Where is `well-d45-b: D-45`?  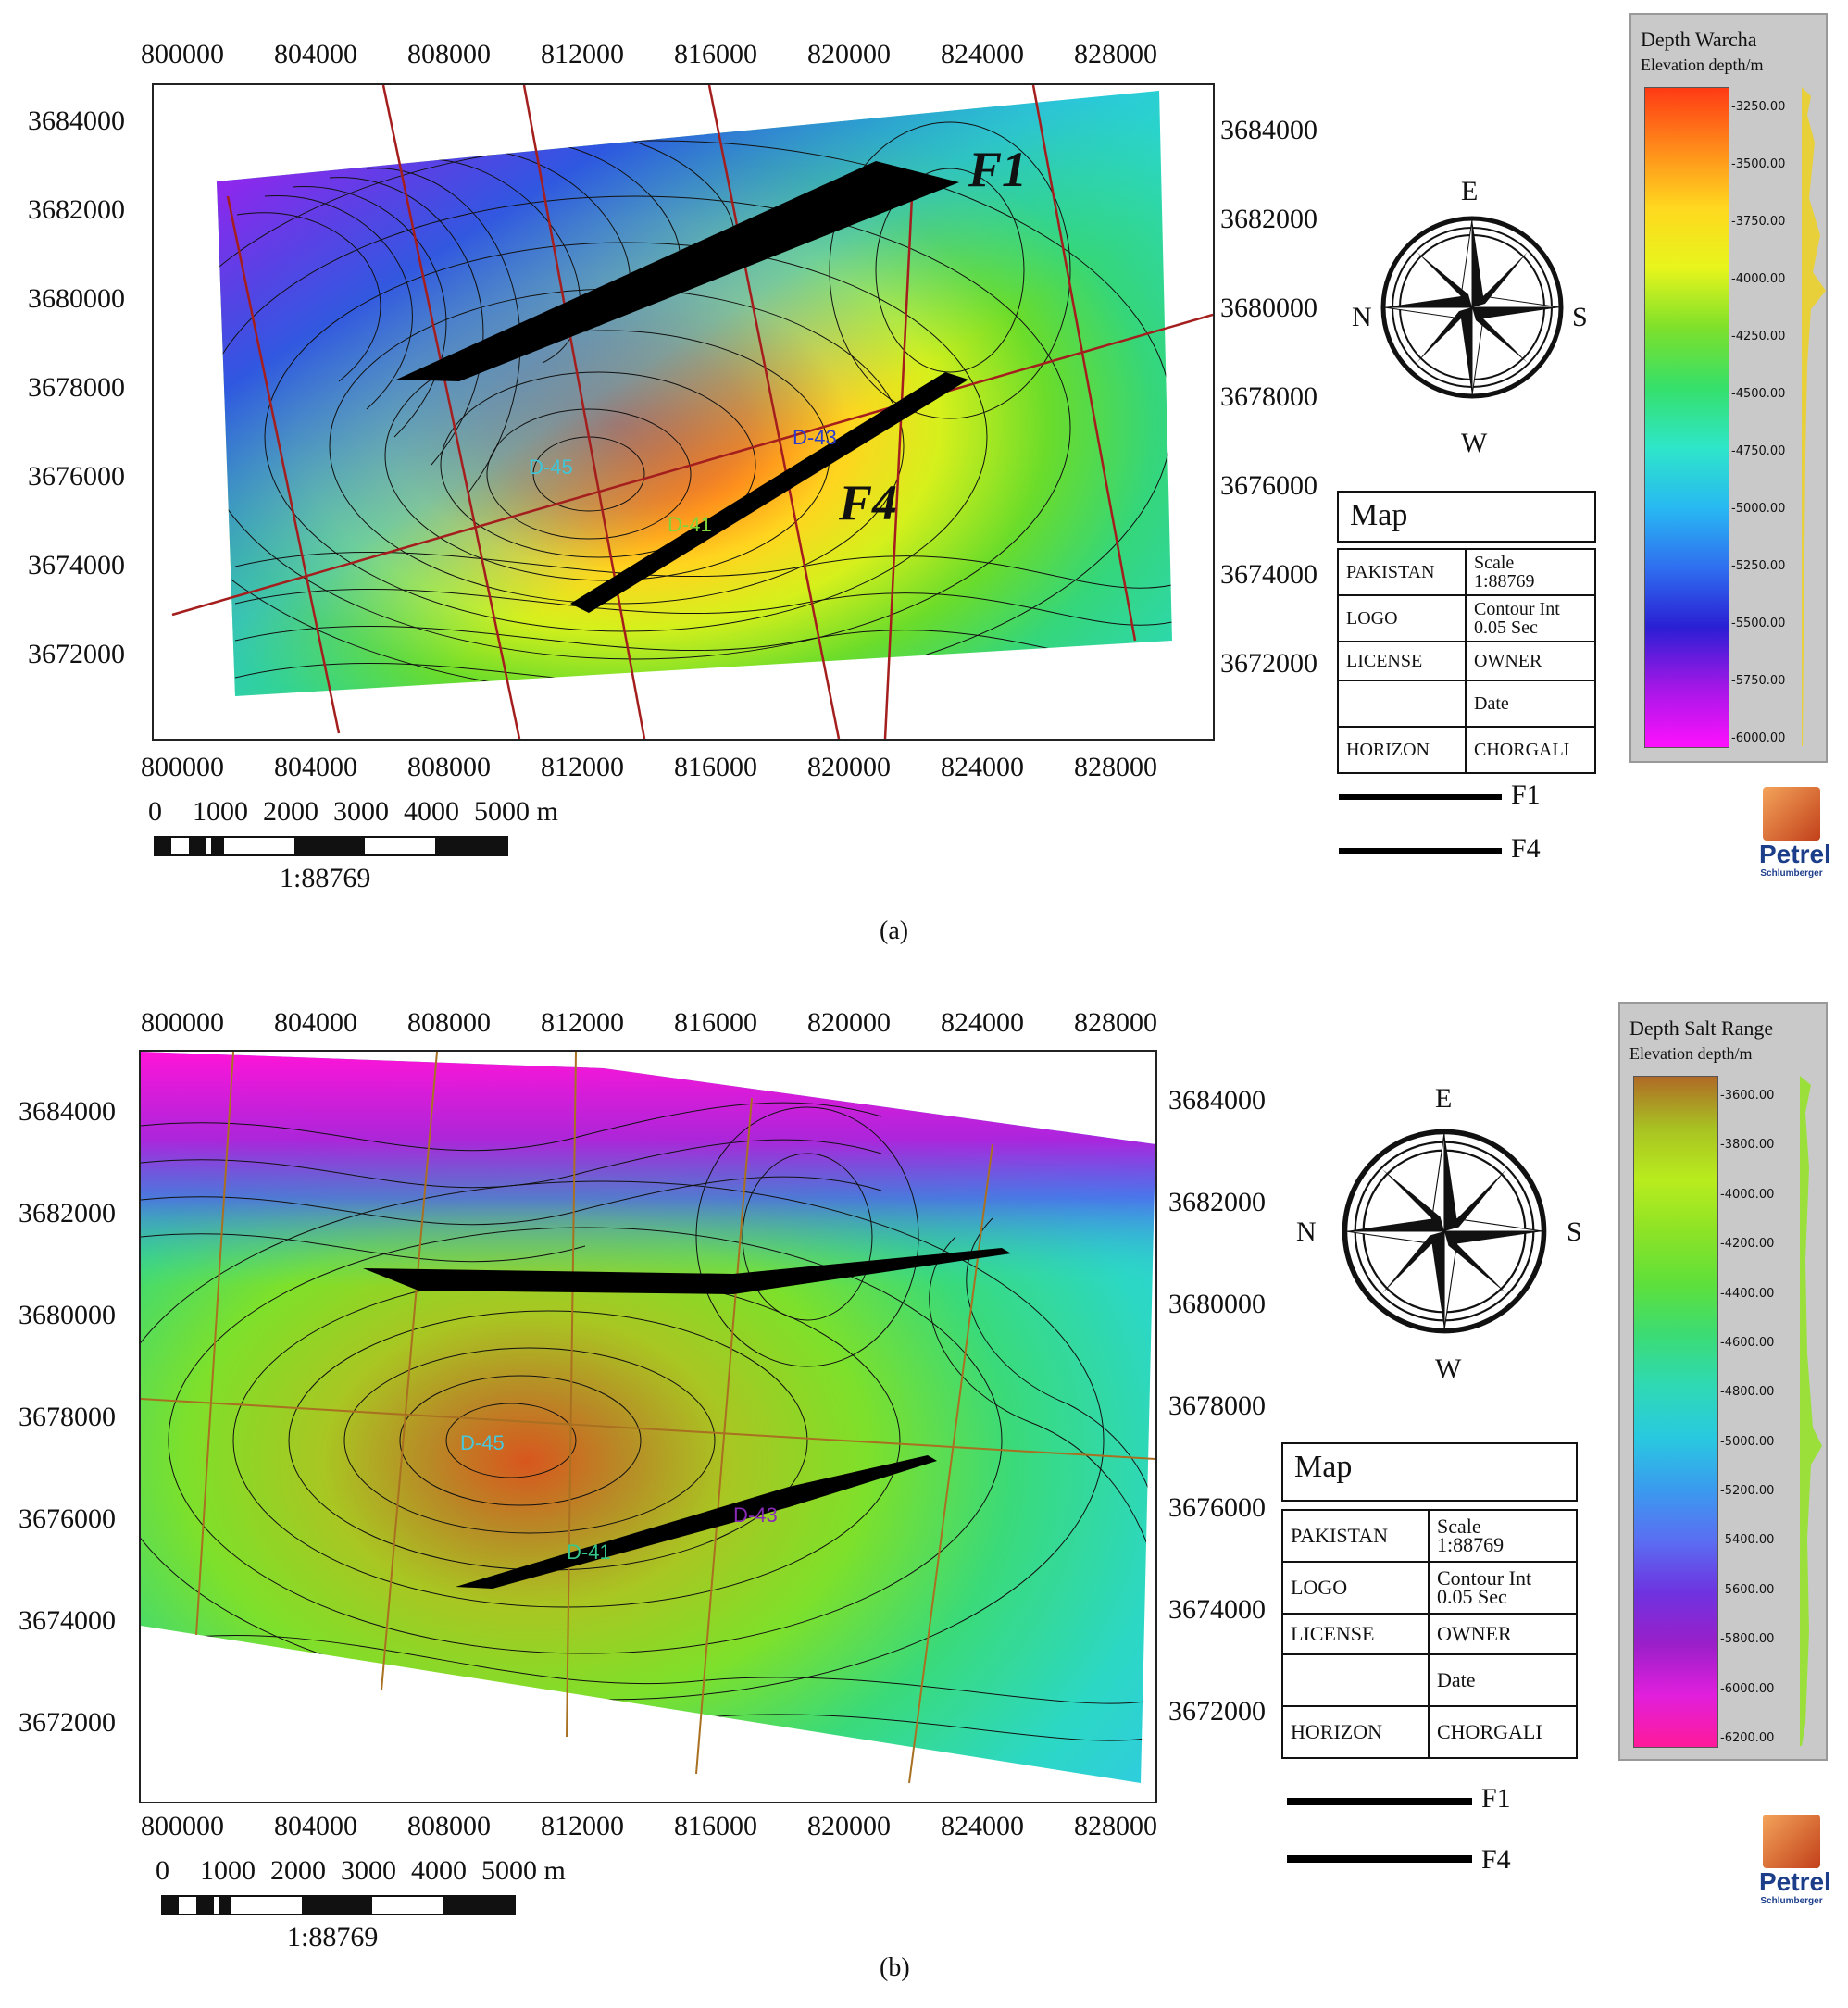
well-d45-b: D-45 is located at coordinates (482, 1442).